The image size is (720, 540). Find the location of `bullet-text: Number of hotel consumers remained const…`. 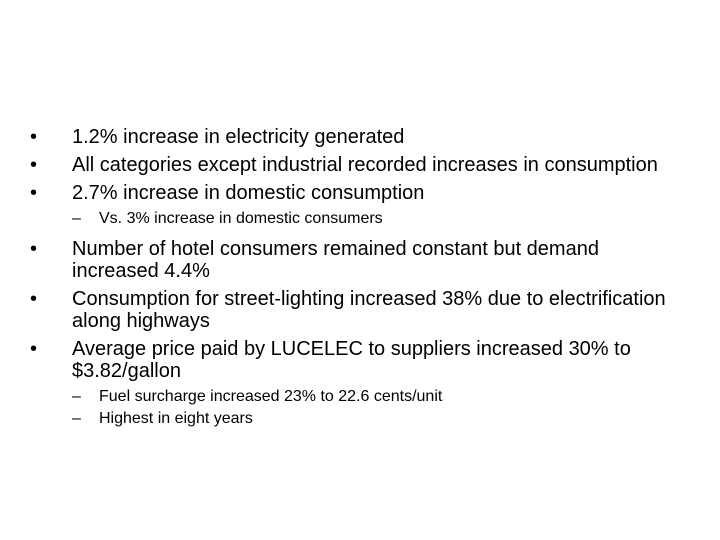

bullet-text: Number of hotel consumers remained const… is located at coordinates (335, 260).